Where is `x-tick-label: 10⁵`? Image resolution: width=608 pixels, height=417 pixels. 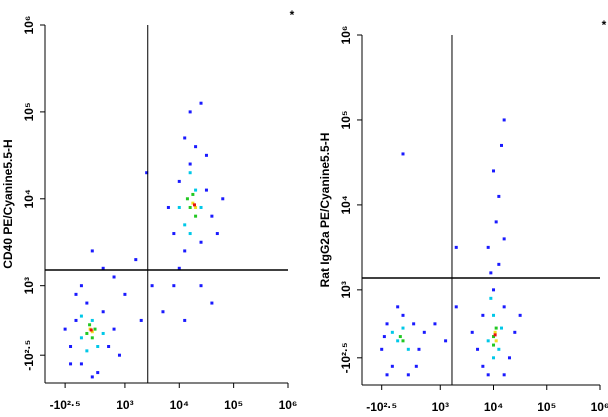 x-tick-label: 10⁵ is located at coordinates (233, 405).